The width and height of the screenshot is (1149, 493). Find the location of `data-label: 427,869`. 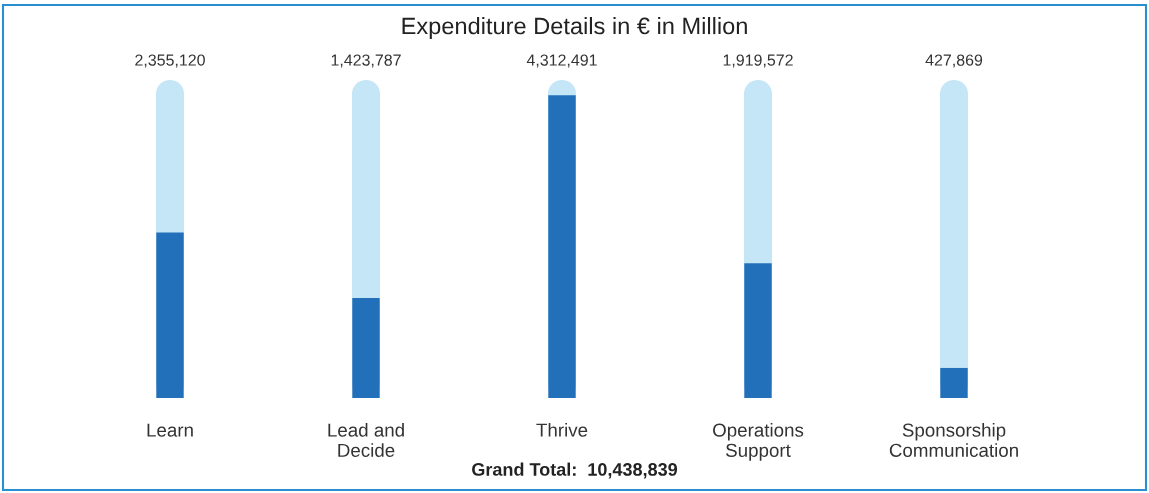

data-label: 427,869 is located at coordinates (954, 61).